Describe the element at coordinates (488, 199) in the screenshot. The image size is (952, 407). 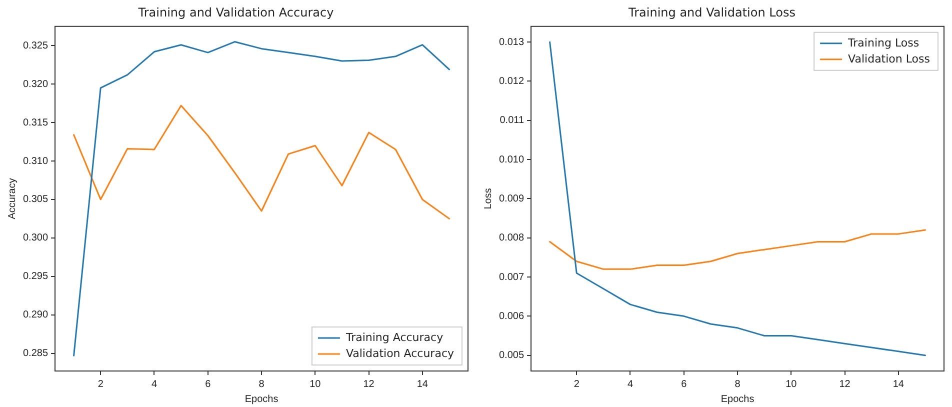
I see `y-axis-title: Loss` at that location.